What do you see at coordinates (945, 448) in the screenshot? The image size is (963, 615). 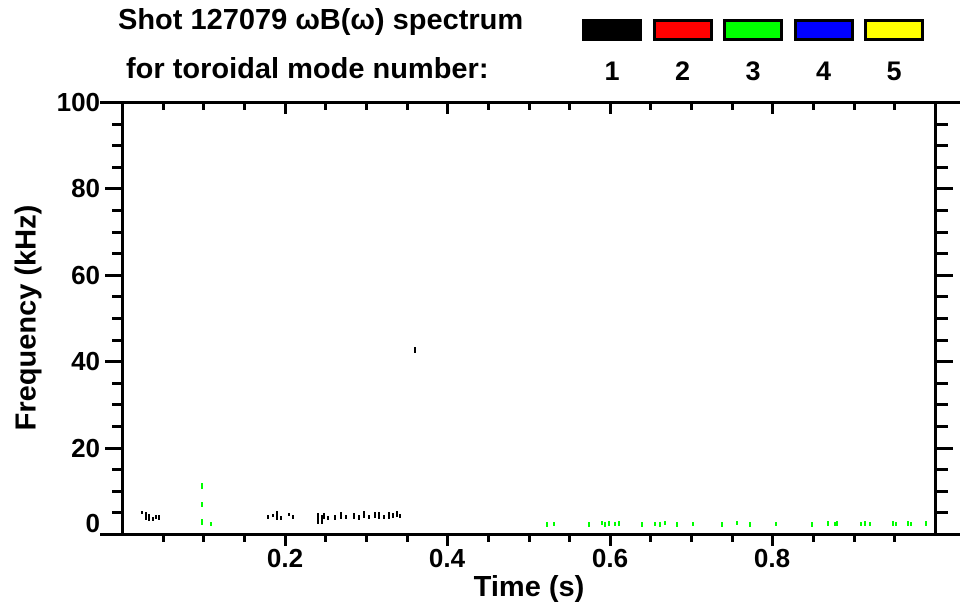 I see `y-major-tick-right` at bounding box center [945, 448].